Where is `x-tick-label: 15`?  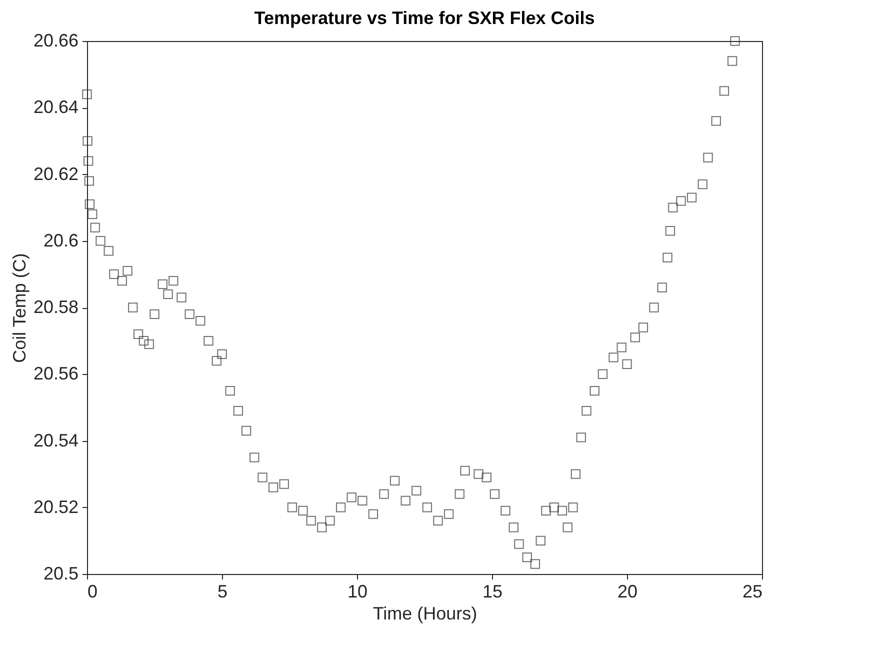
x-tick-label: 15 is located at coordinates (492, 592).